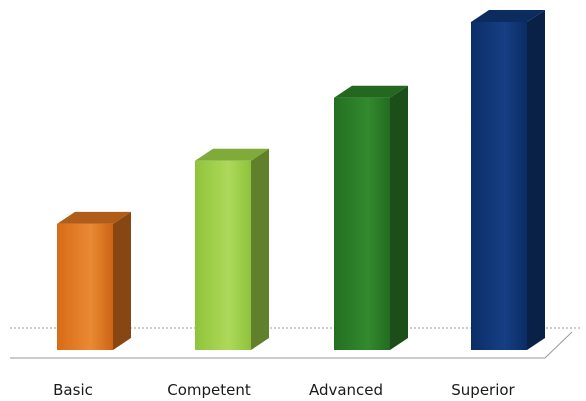  What do you see at coordinates (94, 217) in the screenshot?
I see `bar-top-basic` at bounding box center [94, 217].